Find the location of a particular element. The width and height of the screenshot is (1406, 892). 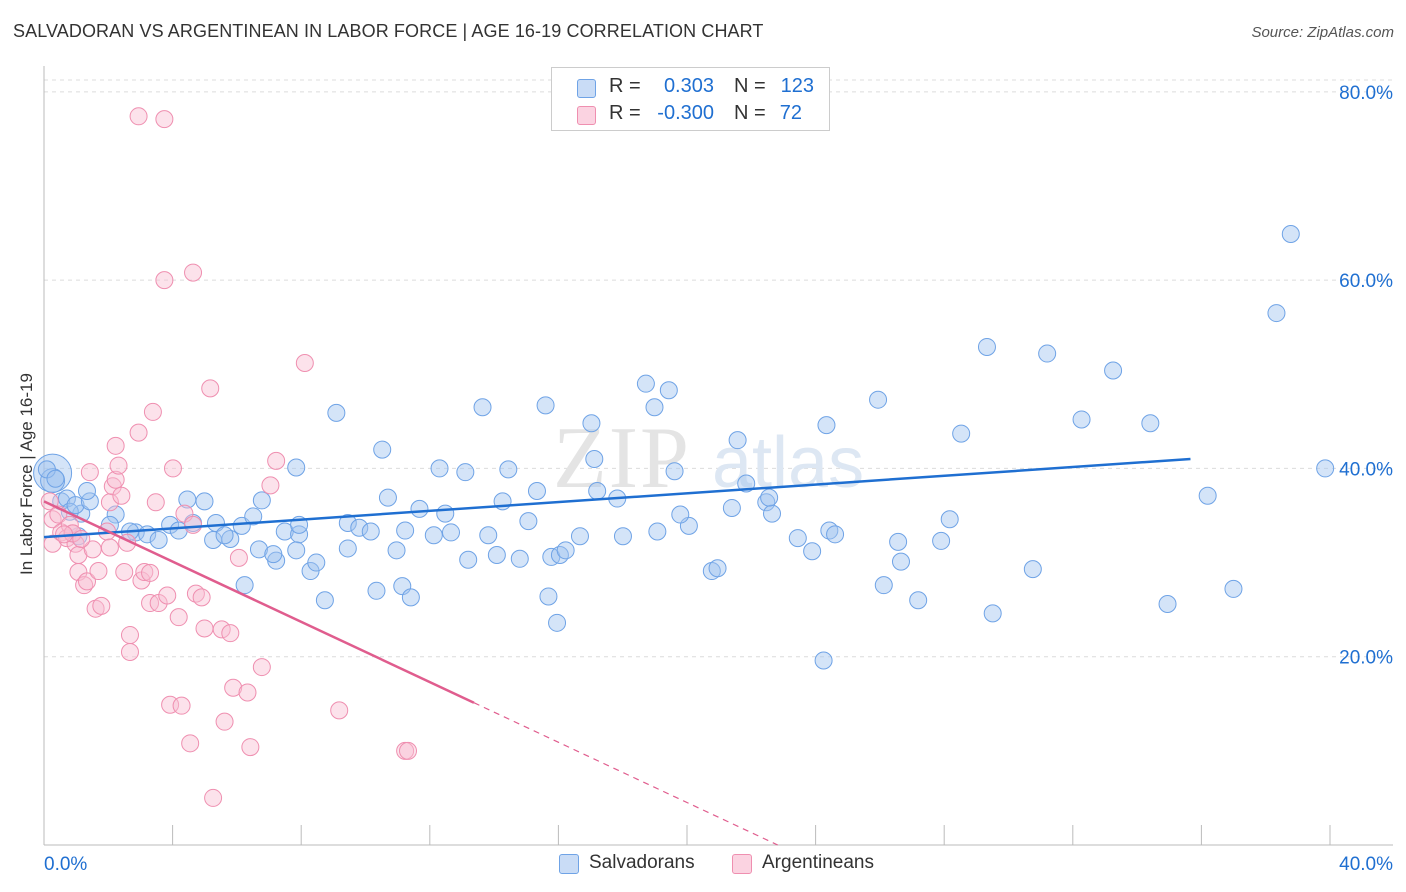

legend-swatch-argentineans is located at coordinates (586, 115).